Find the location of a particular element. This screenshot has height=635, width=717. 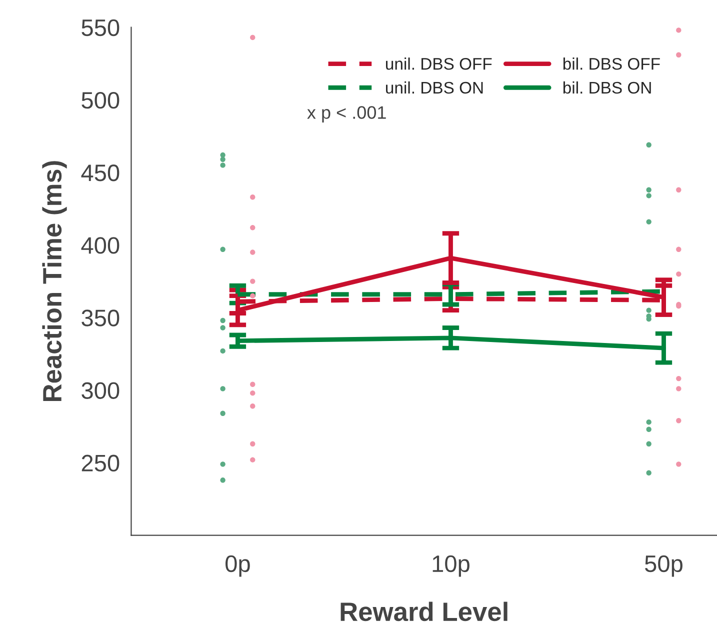

x-axis-title: Reward Level is located at coordinates (424, 612).